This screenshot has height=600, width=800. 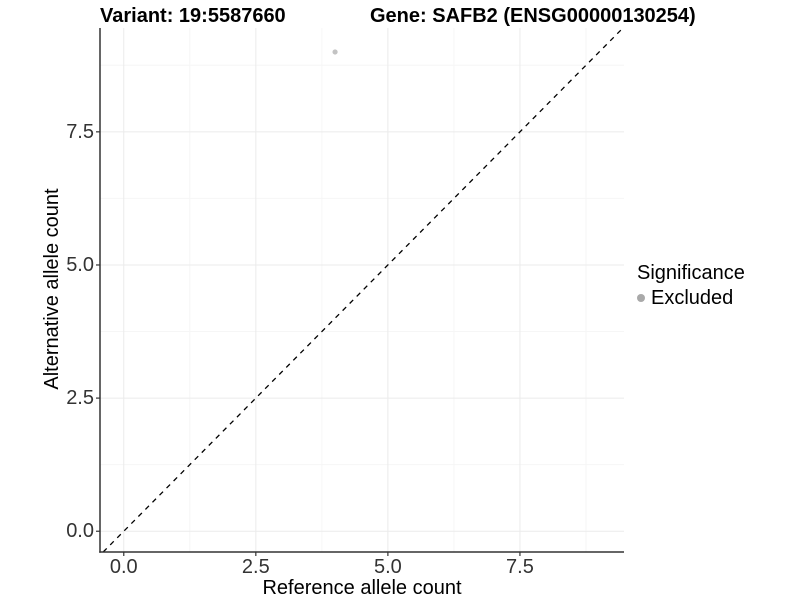 I want to click on x-tick-label: 5.0, so click(x=387, y=567).